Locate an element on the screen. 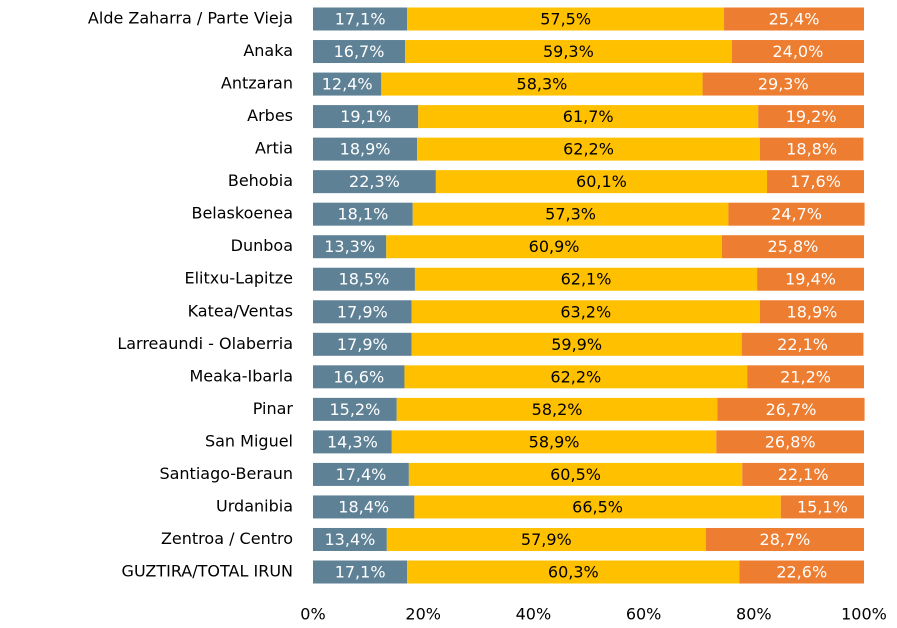 Image resolution: width=897 pixels, height=628 pixels. category-label: Antzaran is located at coordinates (257, 83).